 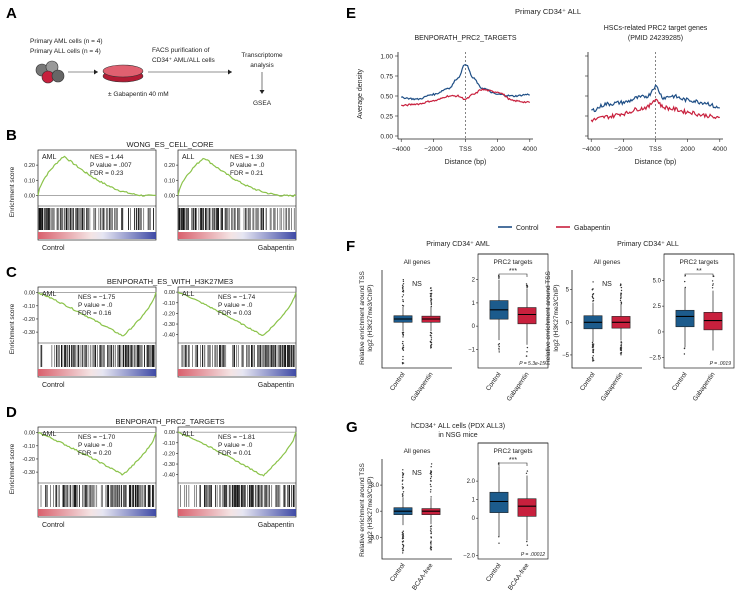 I want to click on panel-f-aml-title: Primary CD34⁺ AML, so click(x=458, y=244).